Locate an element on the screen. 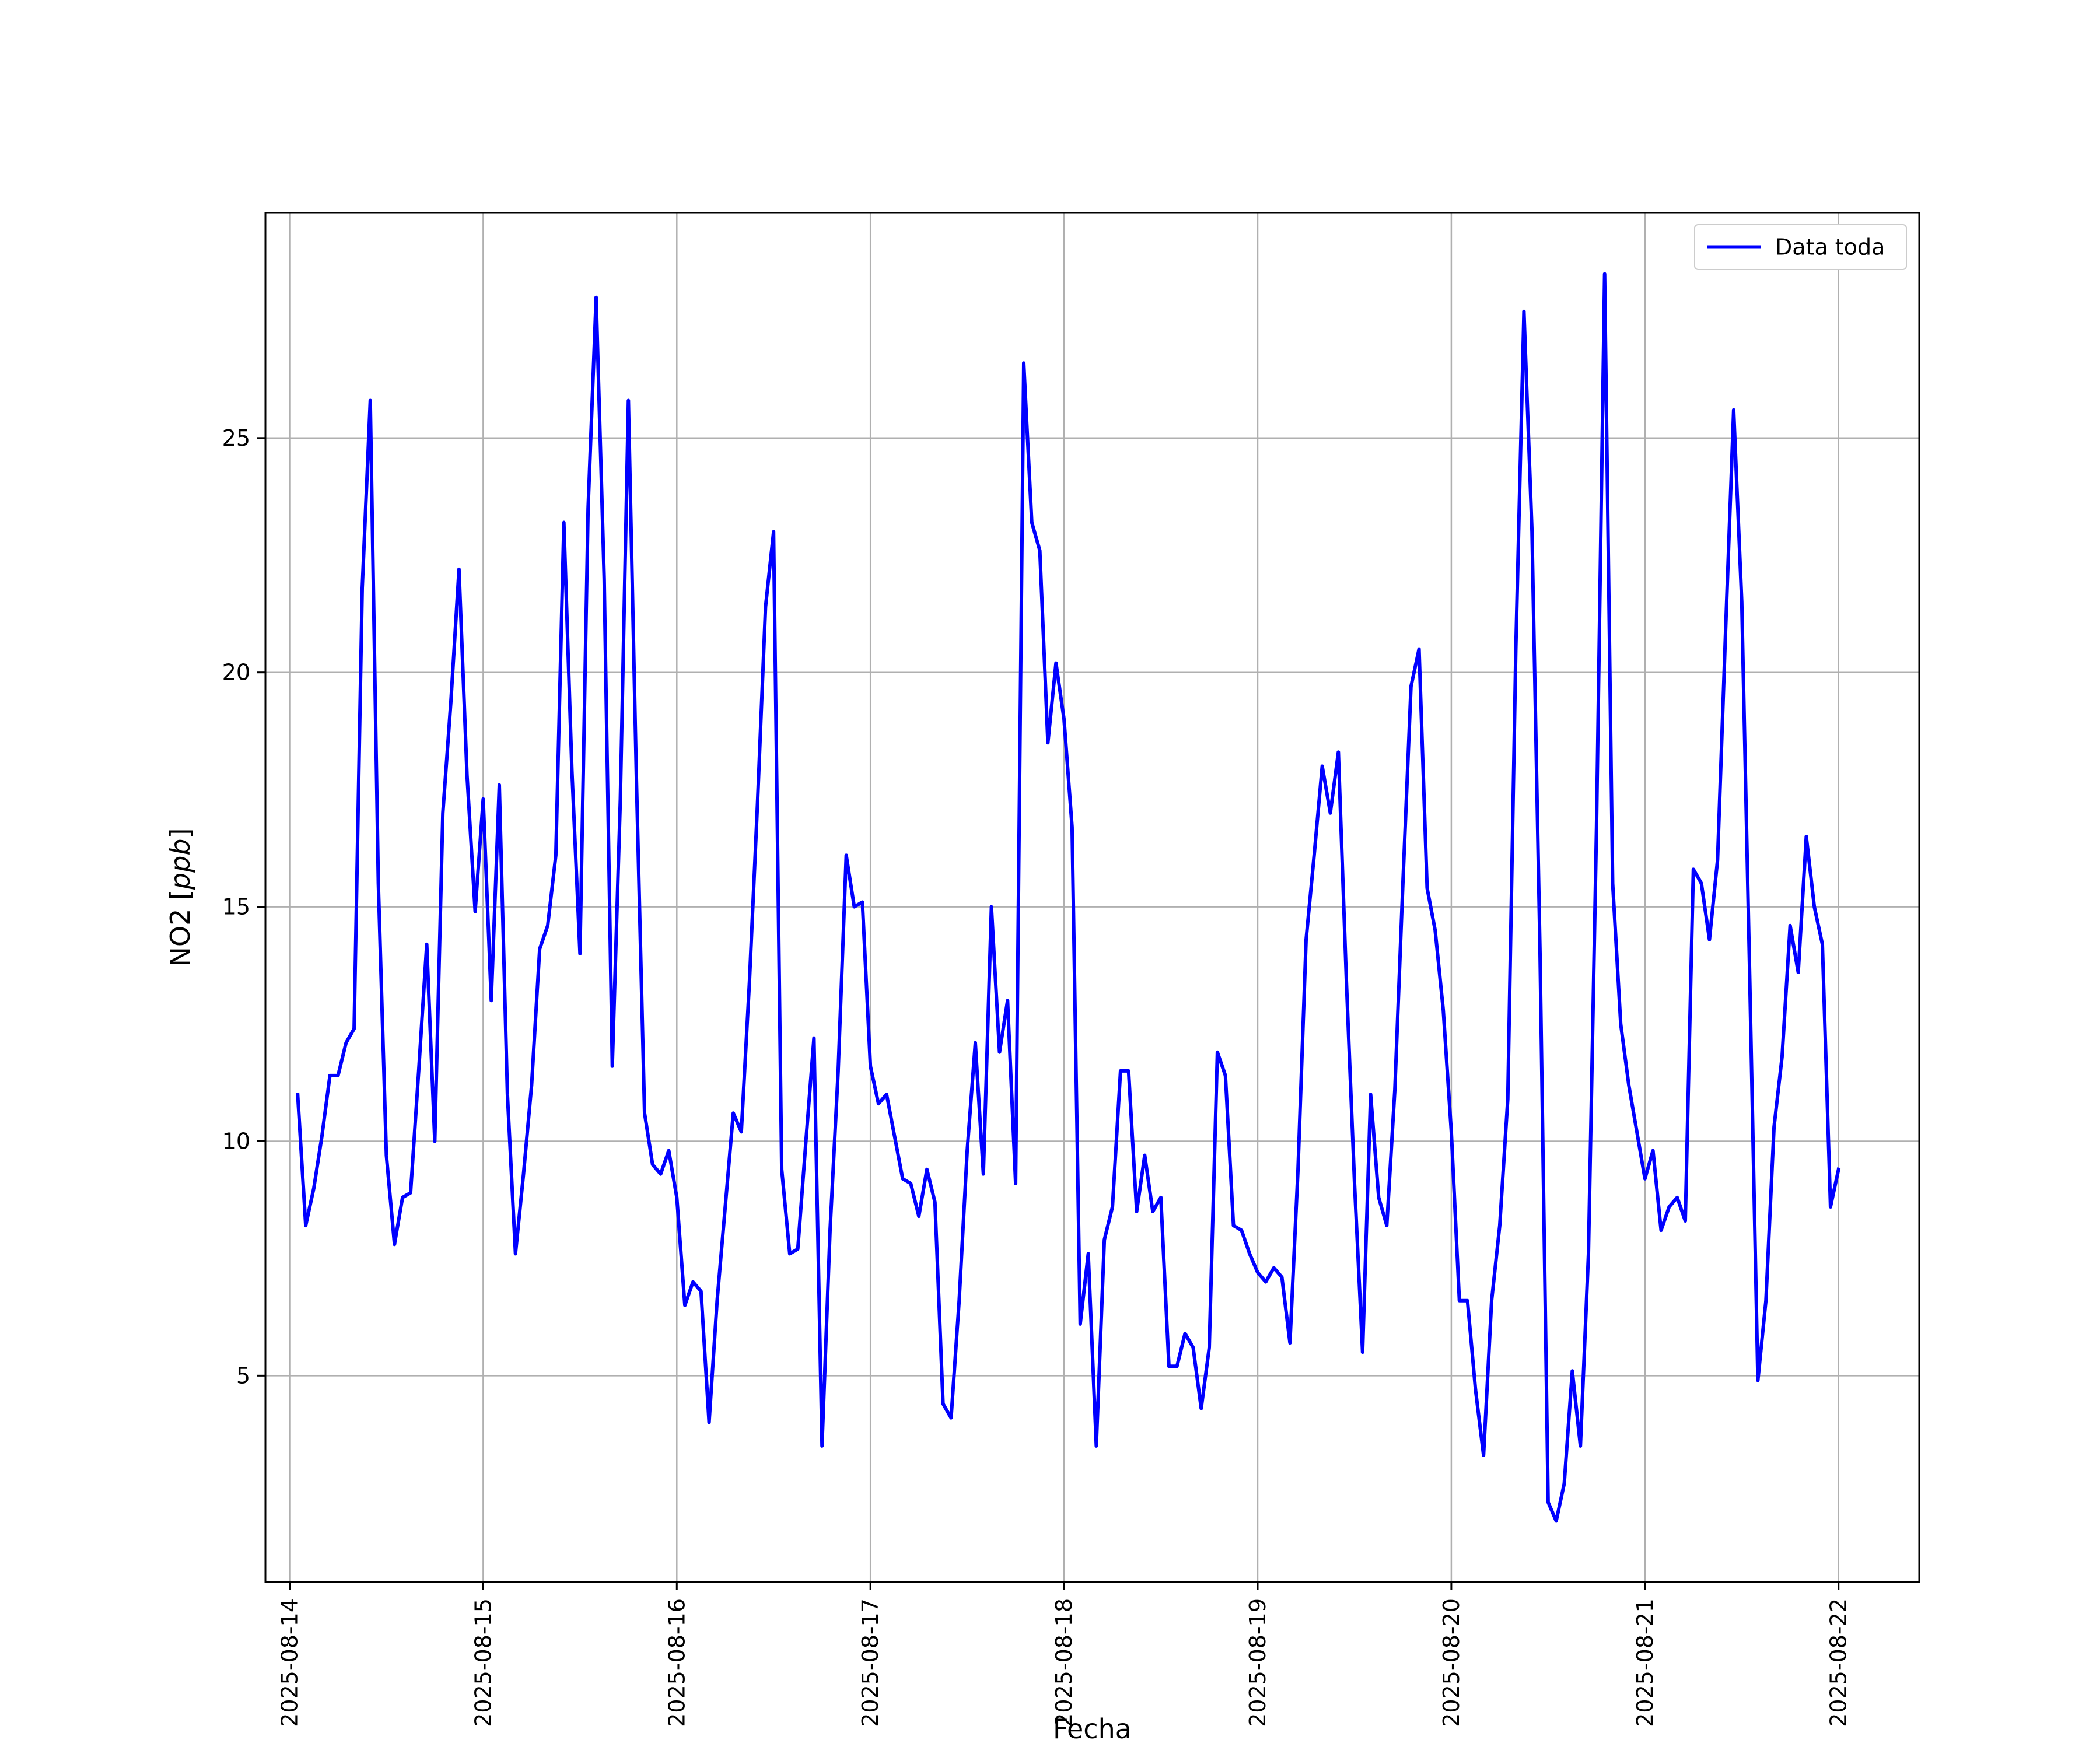 The width and height of the screenshot is (2100, 1750). x-tick-label: 2025-08-15 is located at coordinates (483, 1662).